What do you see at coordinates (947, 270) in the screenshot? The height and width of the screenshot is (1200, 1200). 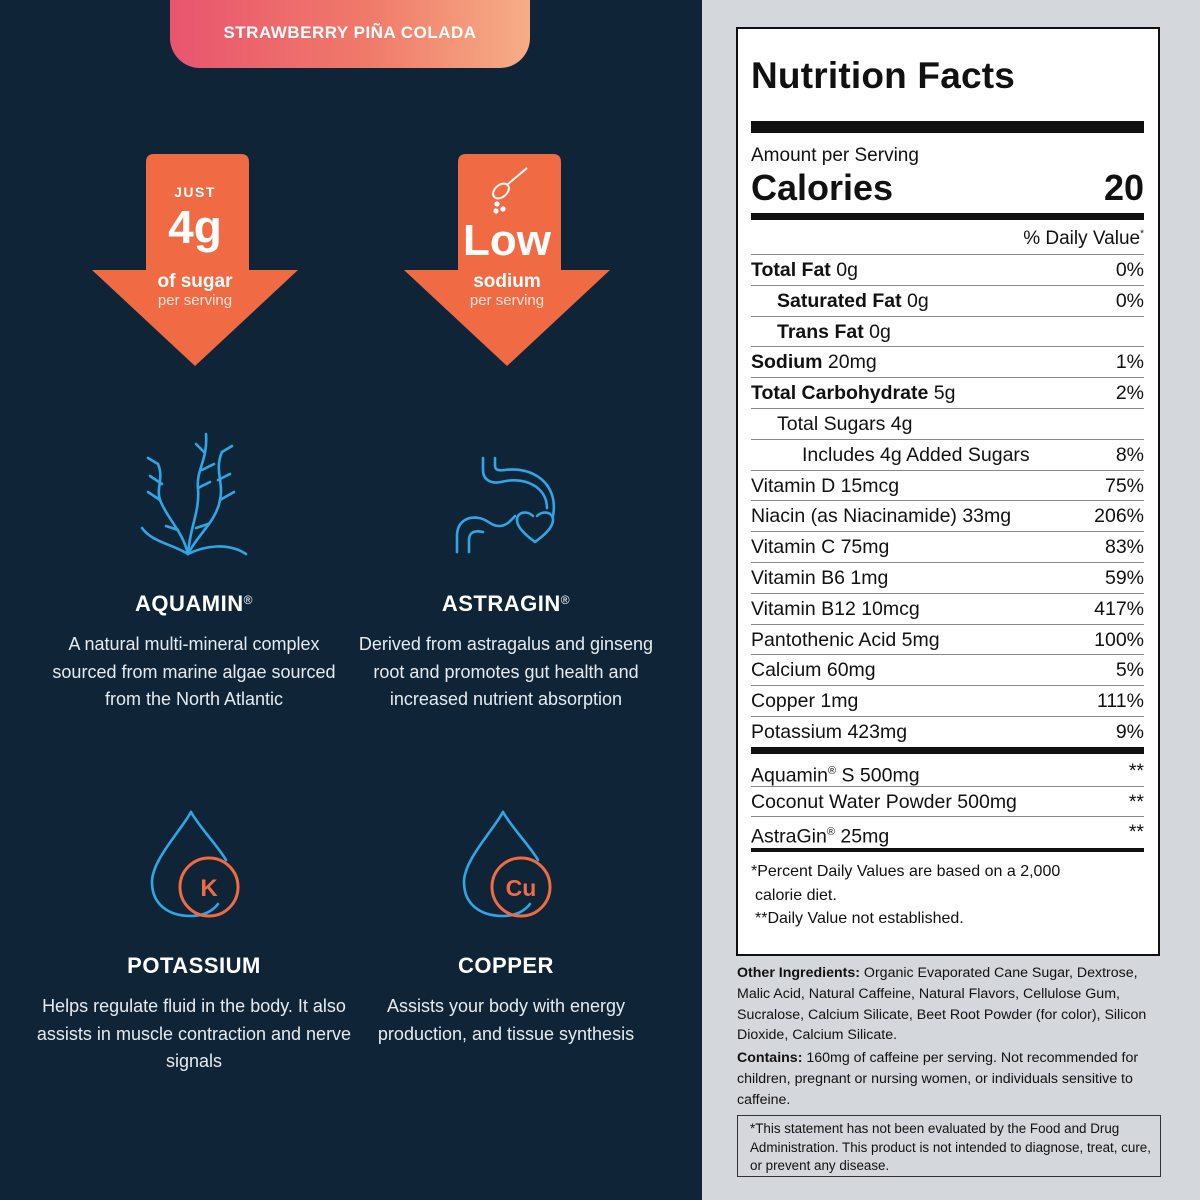 I see `nutrient-row: Total Fat 0g 0%` at bounding box center [947, 270].